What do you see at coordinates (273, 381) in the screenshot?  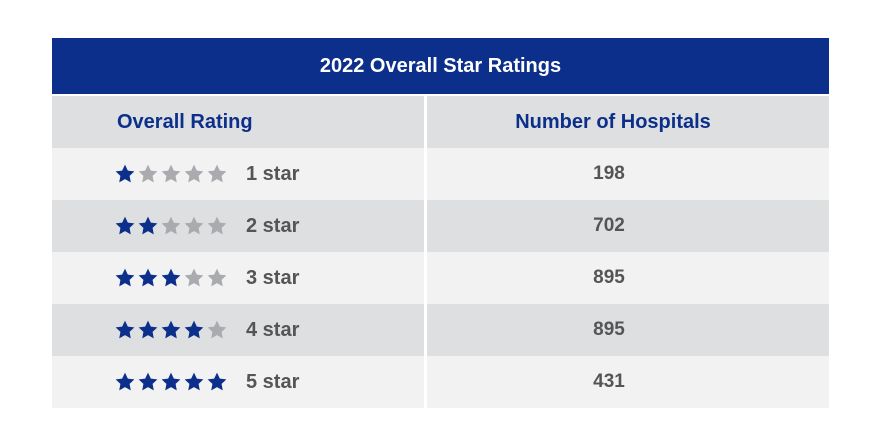 I see `rating-label: 5 star` at bounding box center [273, 381].